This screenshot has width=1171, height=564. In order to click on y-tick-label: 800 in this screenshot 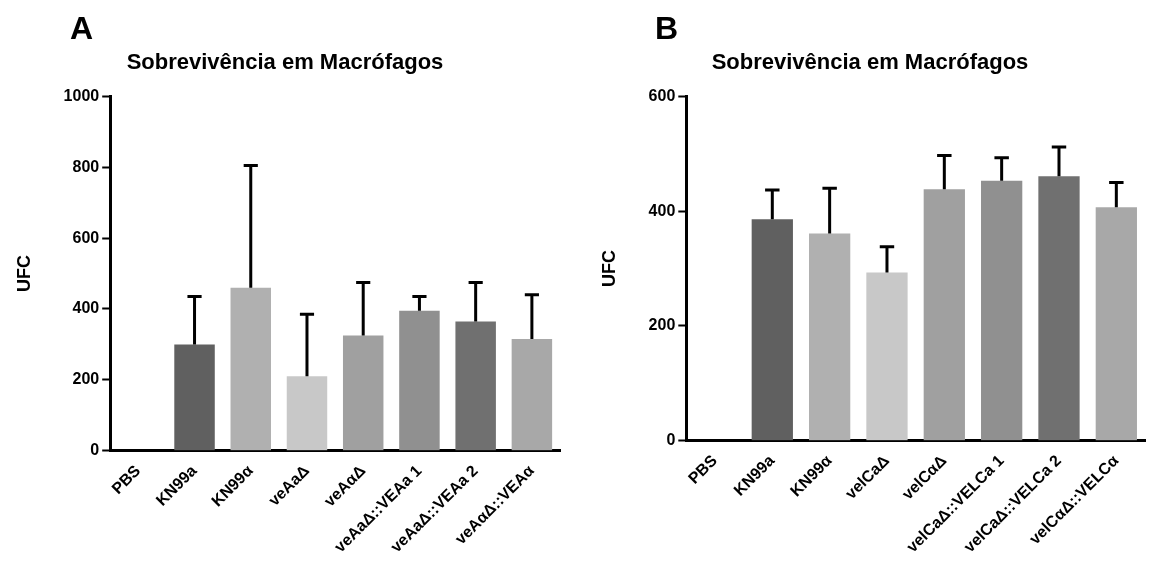, I will do `click(86, 166)`.